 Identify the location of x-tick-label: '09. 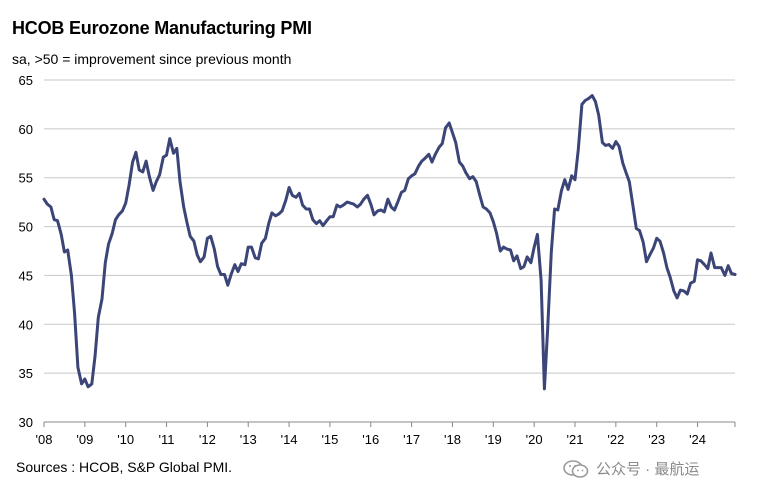
(84, 439).